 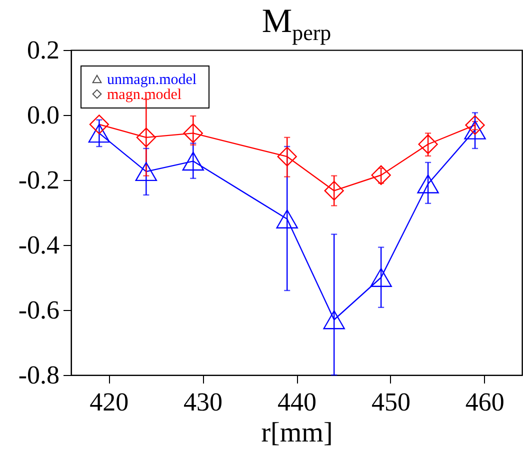 What do you see at coordinates (43, 115) in the screenshot?
I see `y-tick-label: 0.0` at bounding box center [43, 115].